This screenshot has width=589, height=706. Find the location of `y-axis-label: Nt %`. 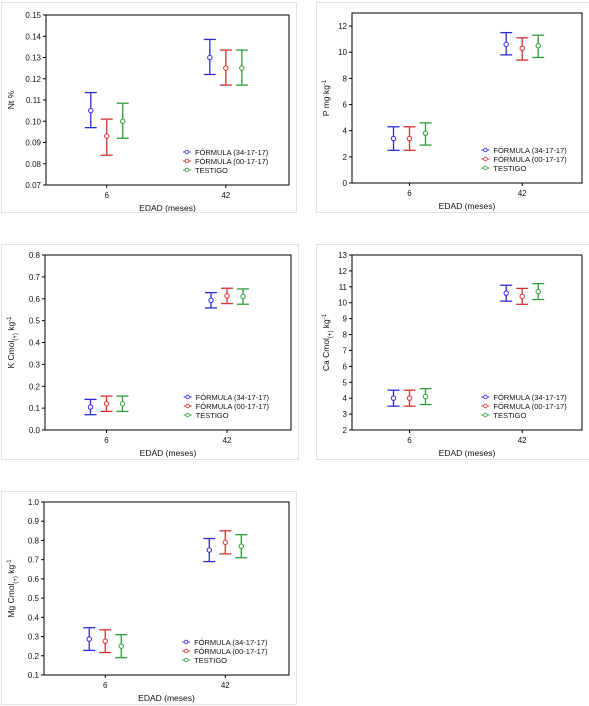

y-axis-label: Nt % is located at coordinates (11, 99).